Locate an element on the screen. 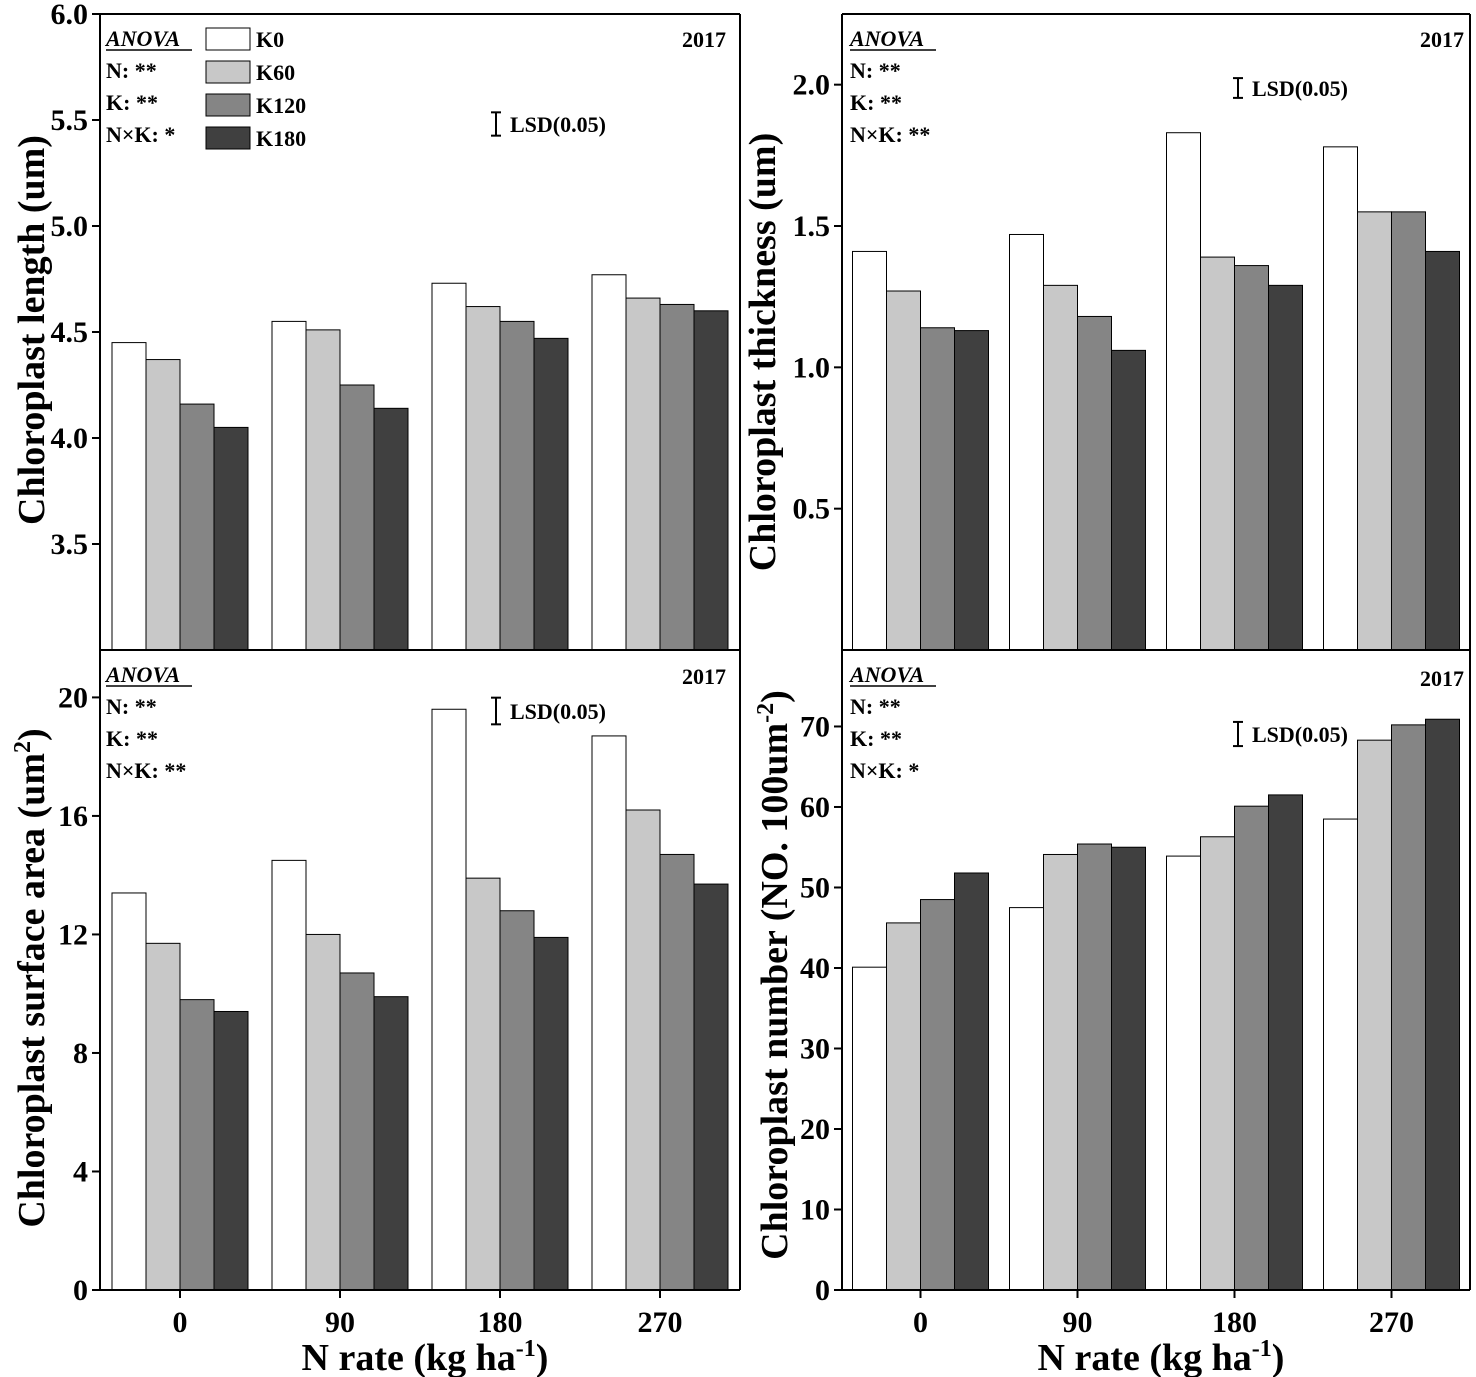 The height and width of the screenshot is (1377, 1476). y-tick-label: 5.0 is located at coordinates (70, 226).